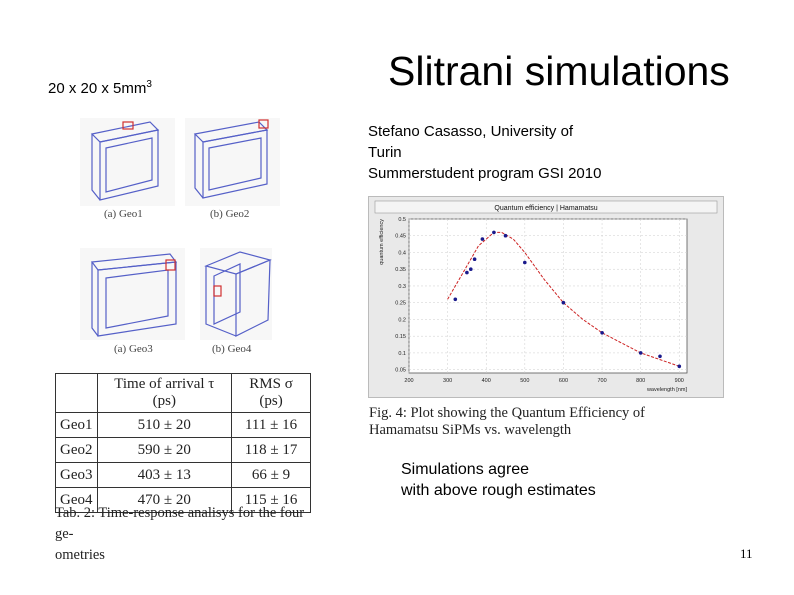 The height and width of the screenshot is (595, 794). I want to click on conclusion-line: Simulations agree, so click(465, 469).